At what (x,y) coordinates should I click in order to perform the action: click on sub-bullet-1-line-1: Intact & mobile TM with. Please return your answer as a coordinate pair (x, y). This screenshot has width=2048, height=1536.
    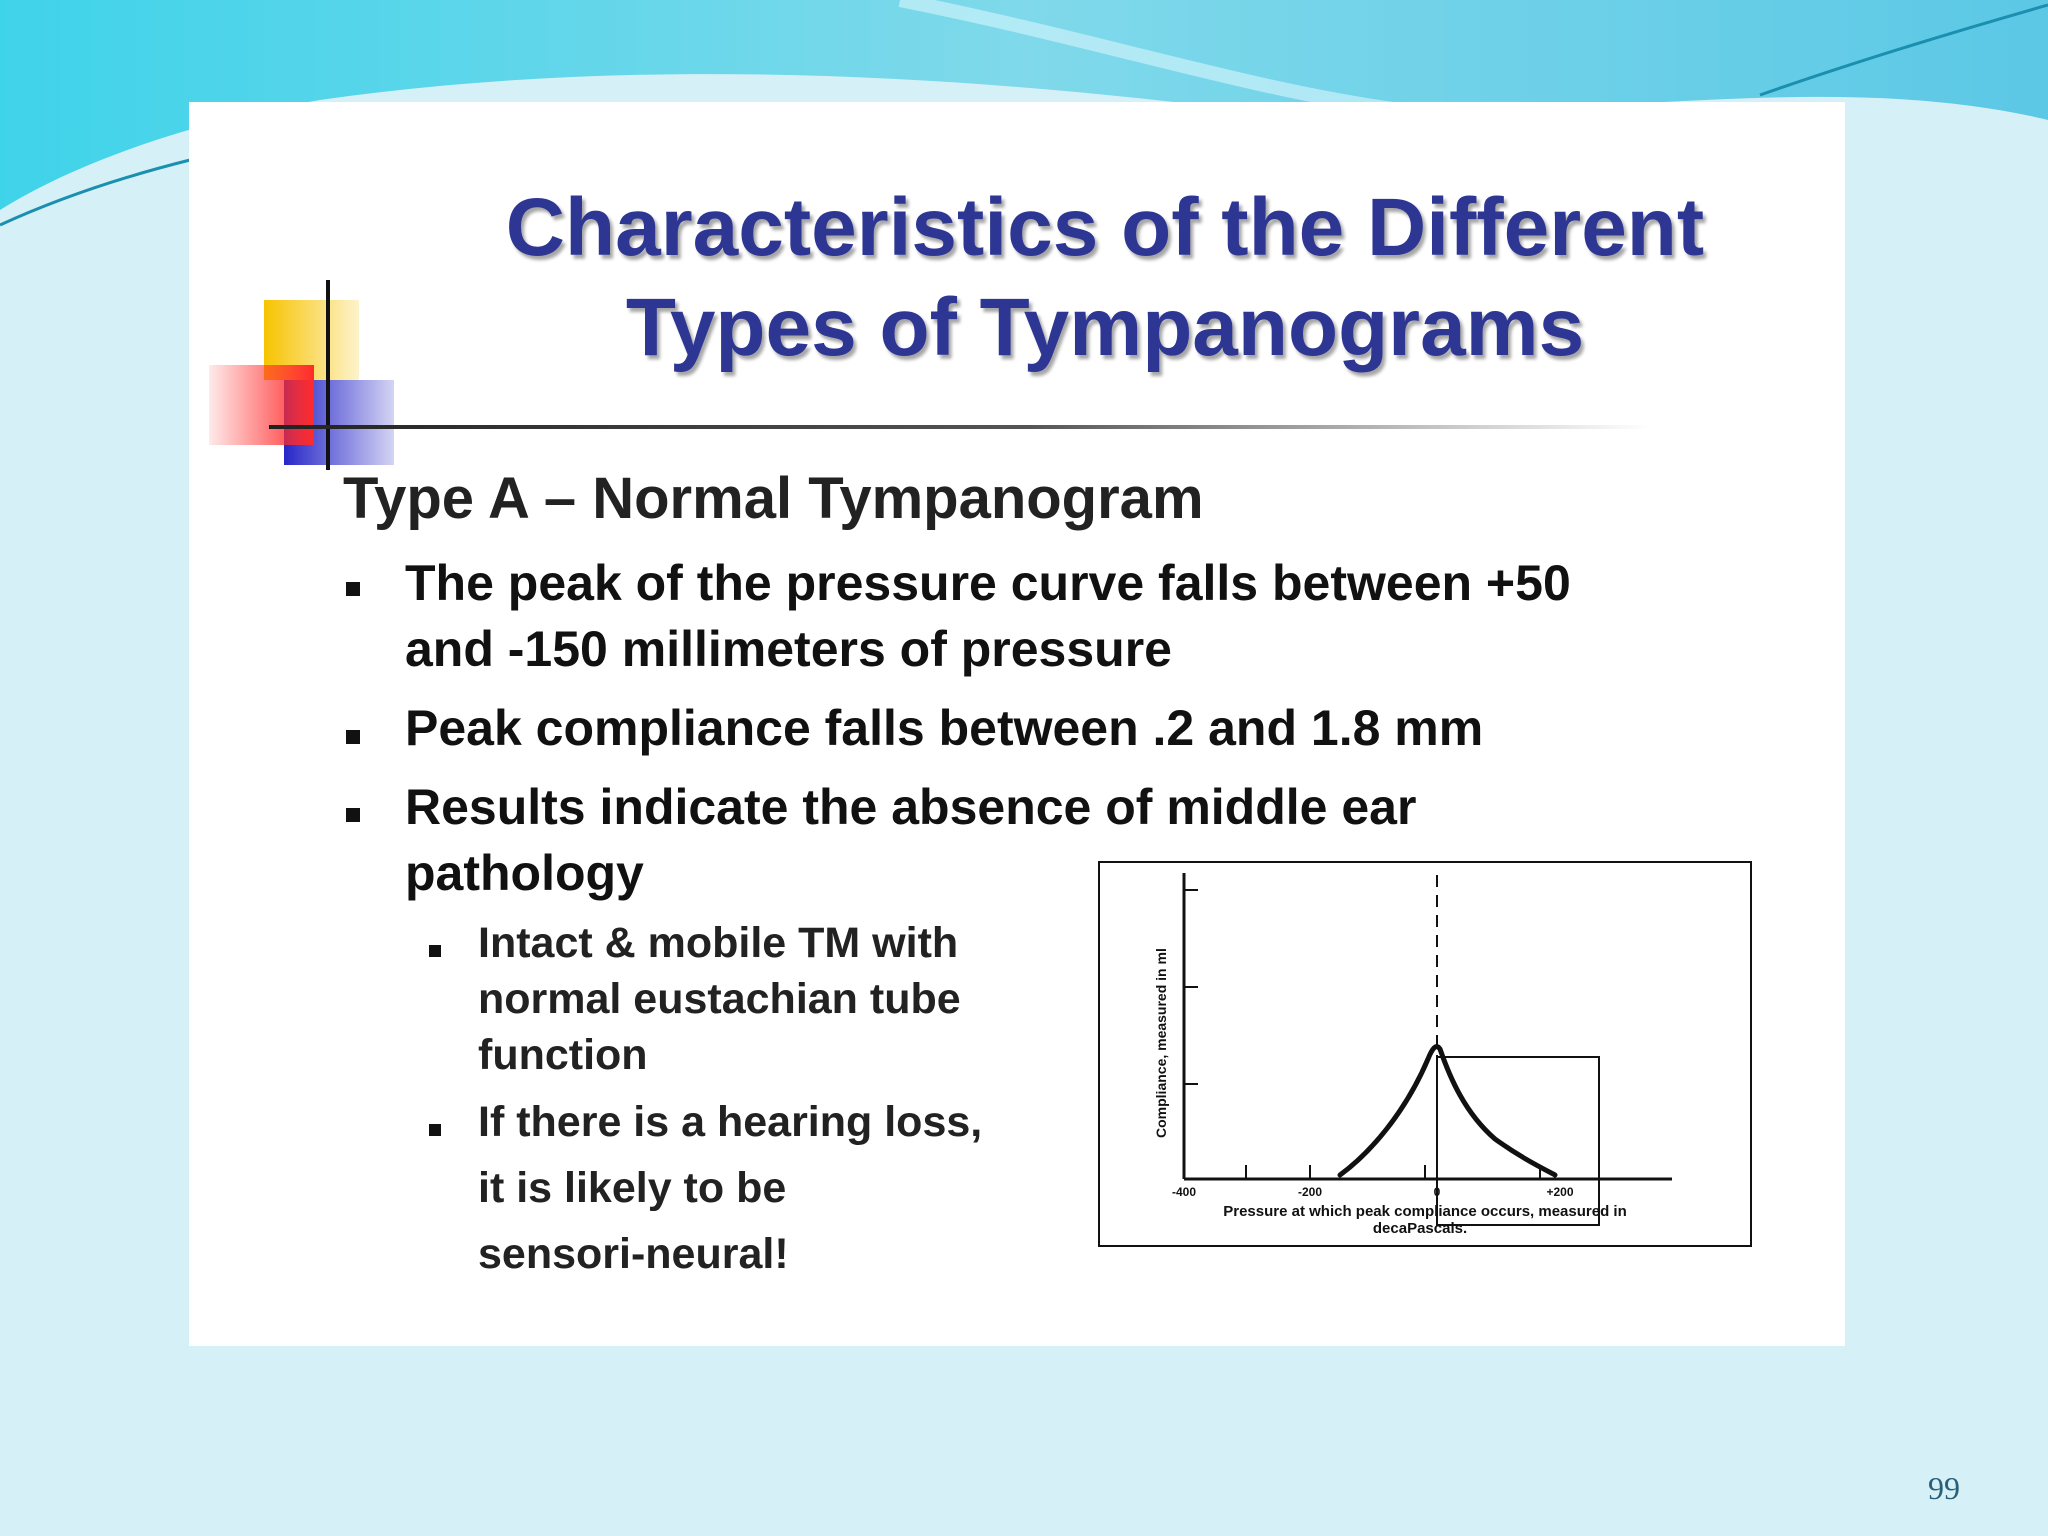
    Looking at the image, I should click on (718, 943).